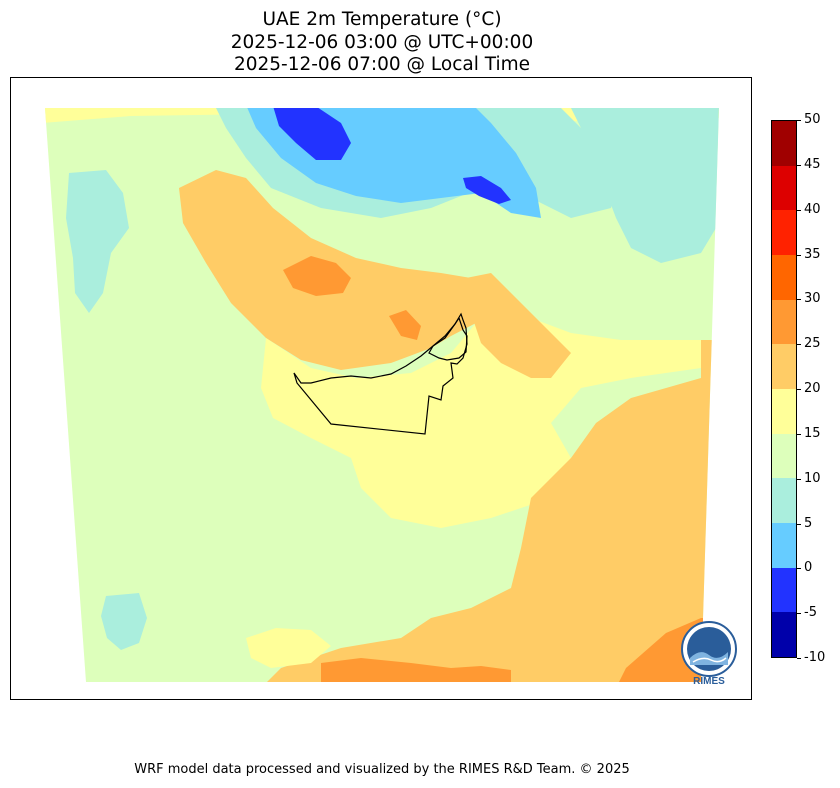  I want to click on colorbar-tick-label: 35, so click(812, 254).